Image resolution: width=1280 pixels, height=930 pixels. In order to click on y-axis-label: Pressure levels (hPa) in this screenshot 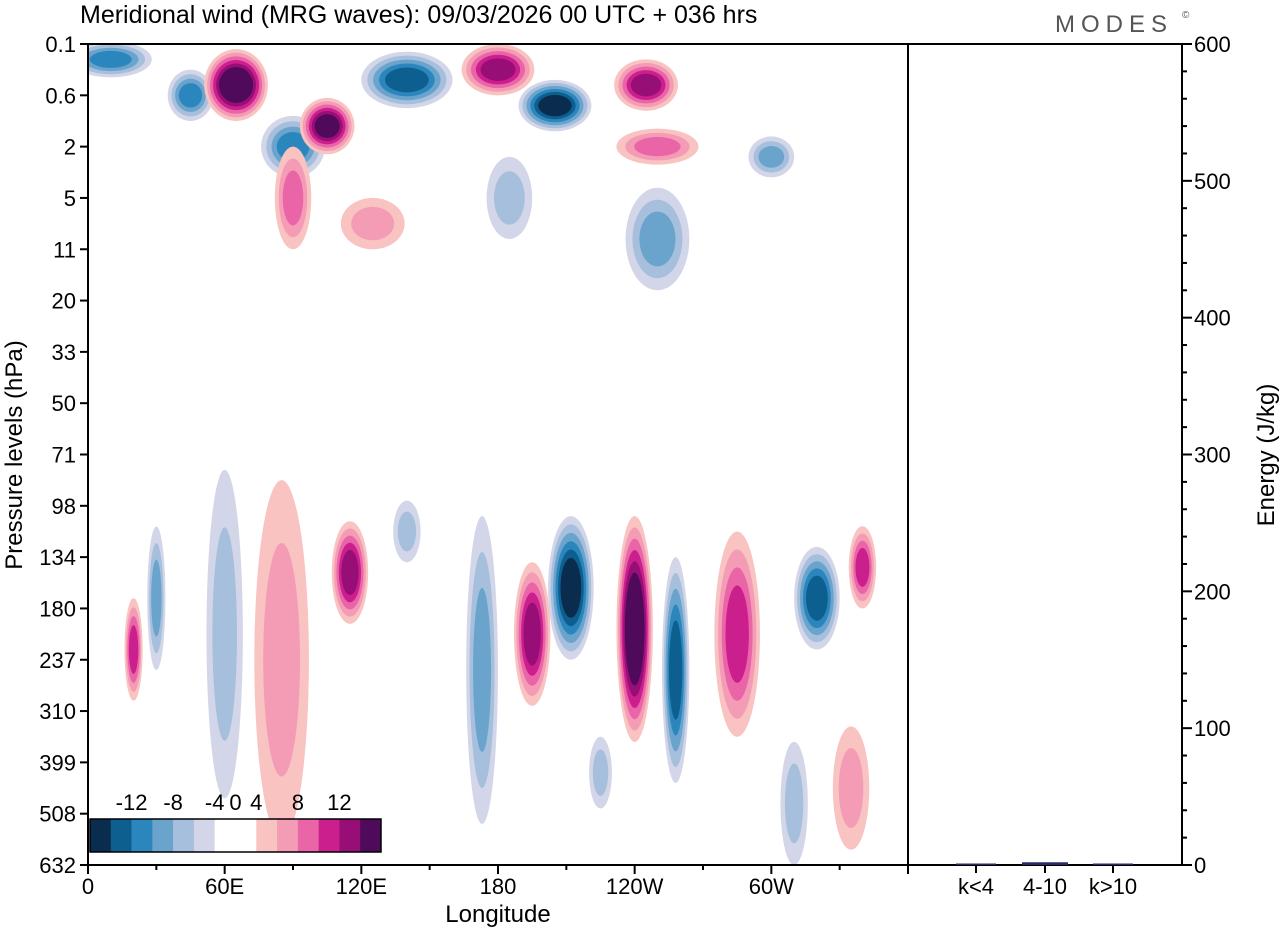, I will do `click(14, 454)`.